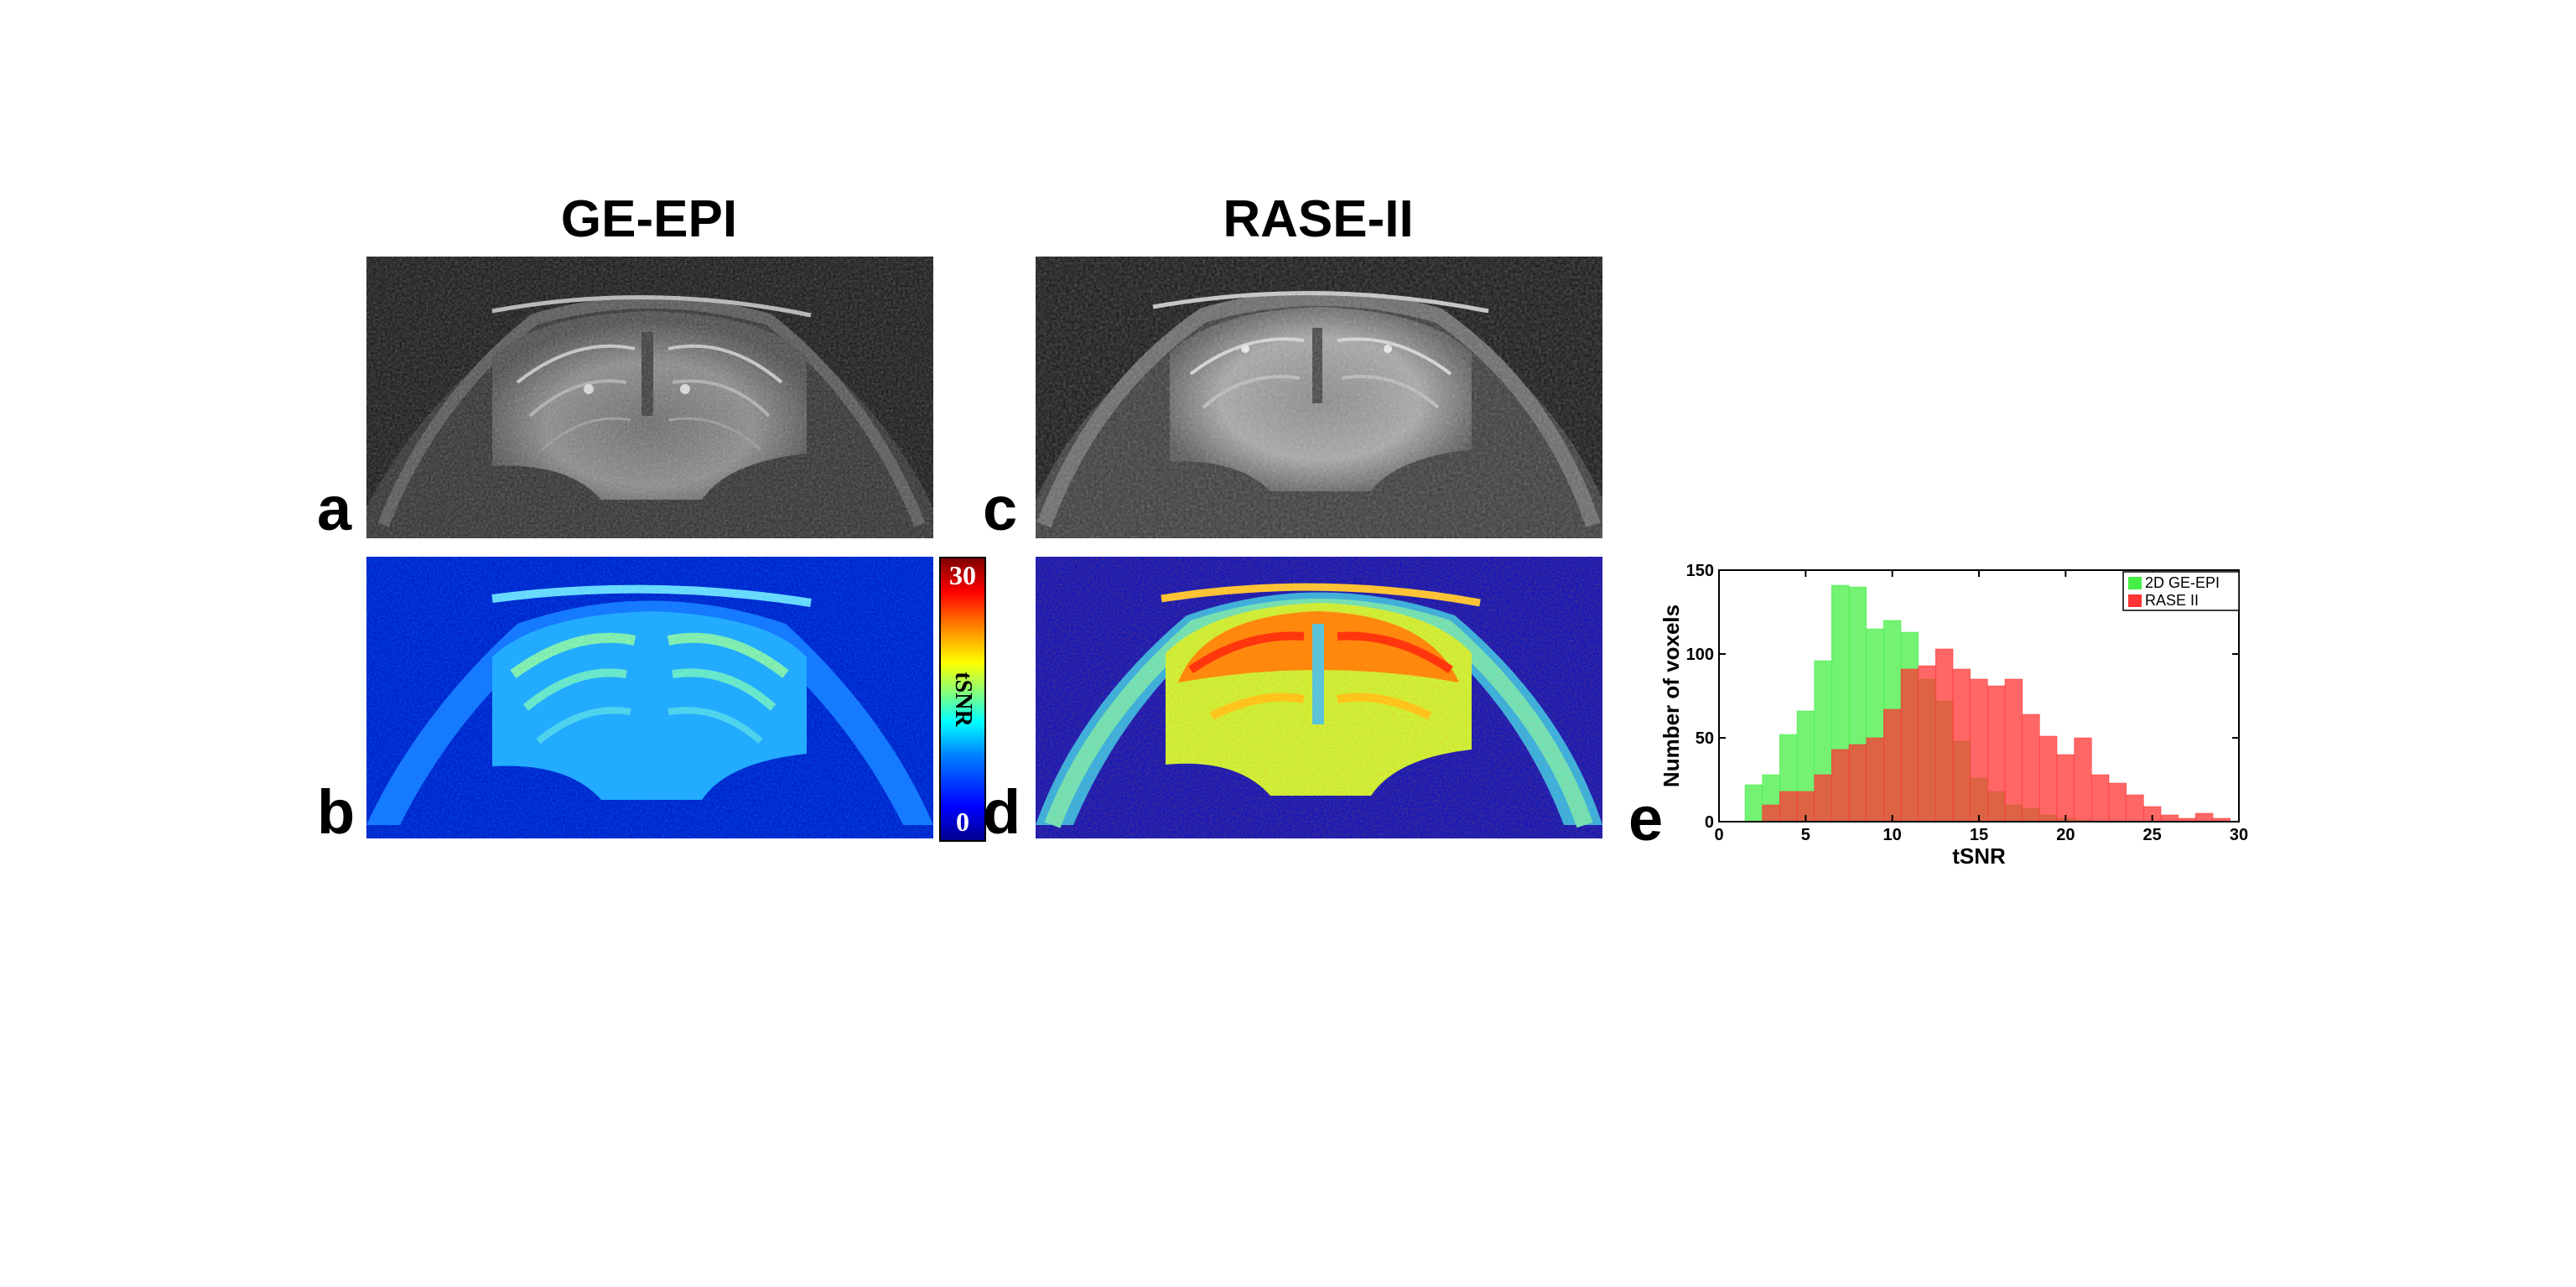 The width and height of the screenshot is (2576, 1287). What do you see at coordinates (962, 822) in the screenshot?
I see `colorbar-min-label: 0` at bounding box center [962, 822].